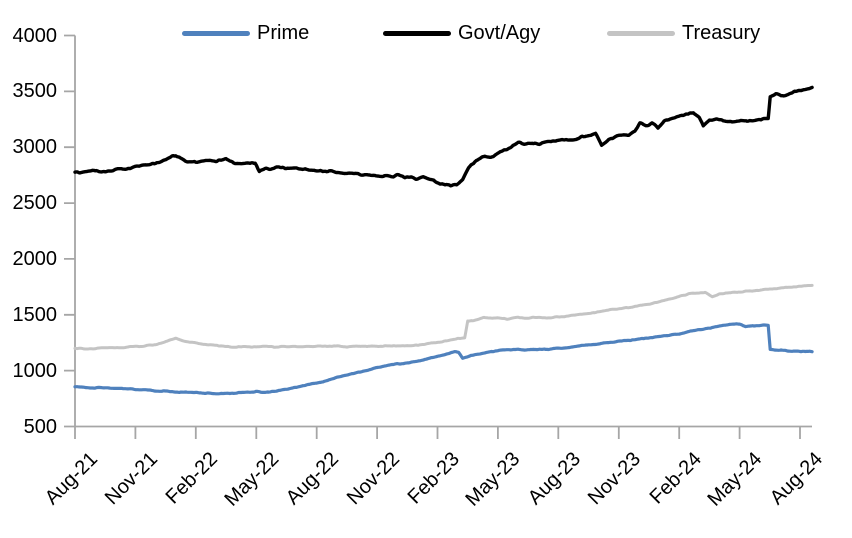 This screenshot has width=852, height=538. Describe the element at coordinates (641, 33) in the screenshot. I see `legend-swatch-treasury-icon` at that location.